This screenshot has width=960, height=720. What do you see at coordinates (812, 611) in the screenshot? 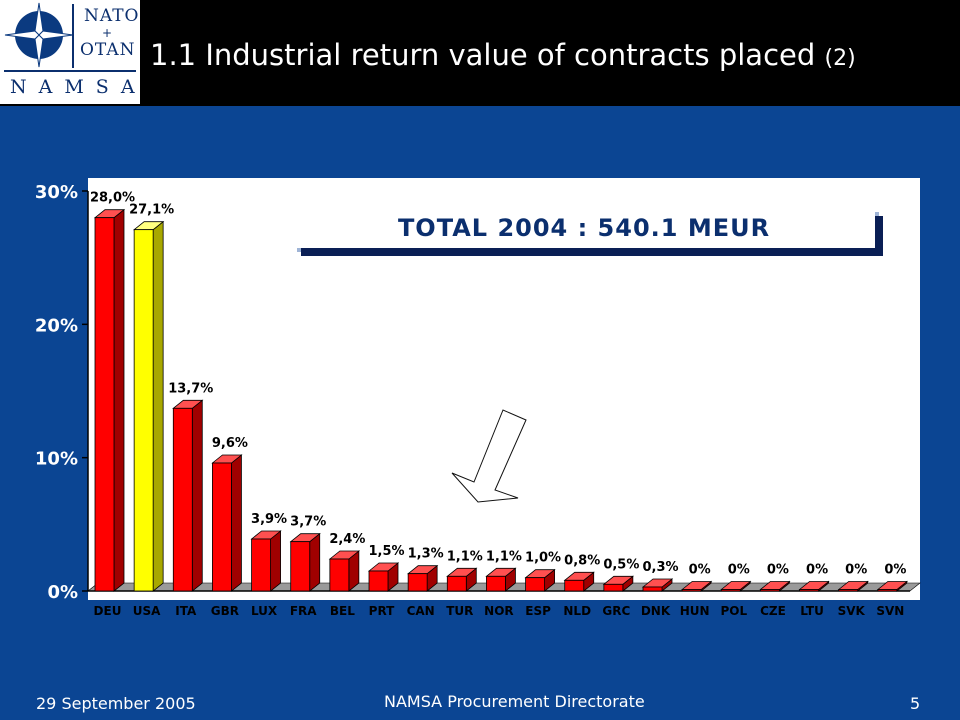
I see `category-label: LTU` at bounding box center [812, 611].